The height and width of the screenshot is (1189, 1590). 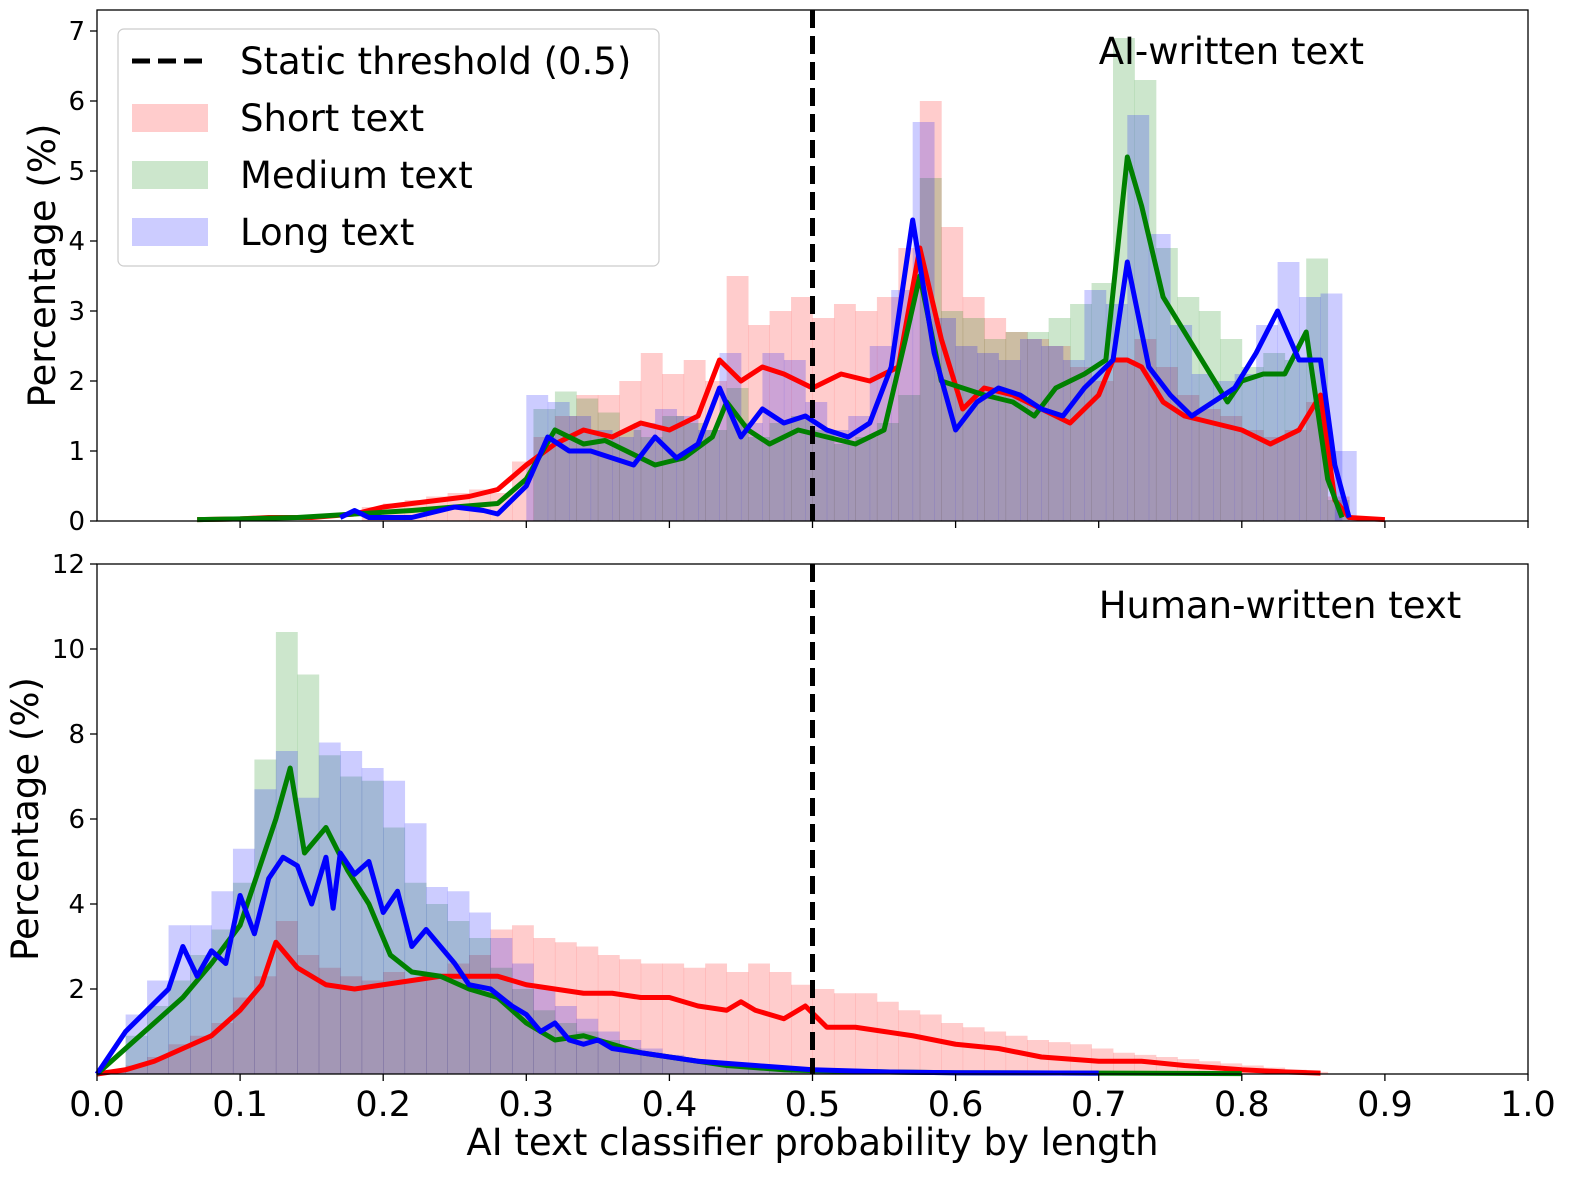 I want to click on human-written-y-ticks: 2 4 6 8 10 12, so click(x=74, y=777).